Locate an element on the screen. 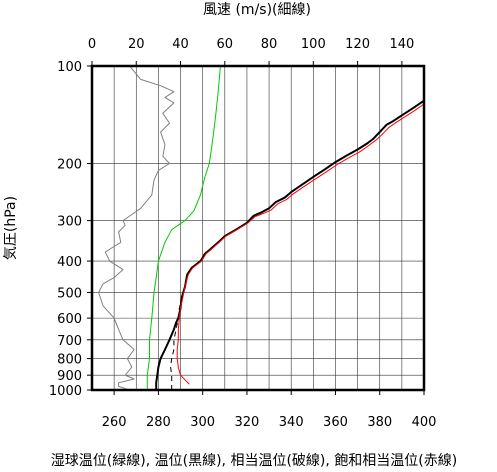 The image size is (497, 472). top-axis-title: 風速 (m/s)(細線) is located at coordinates (257, 10).